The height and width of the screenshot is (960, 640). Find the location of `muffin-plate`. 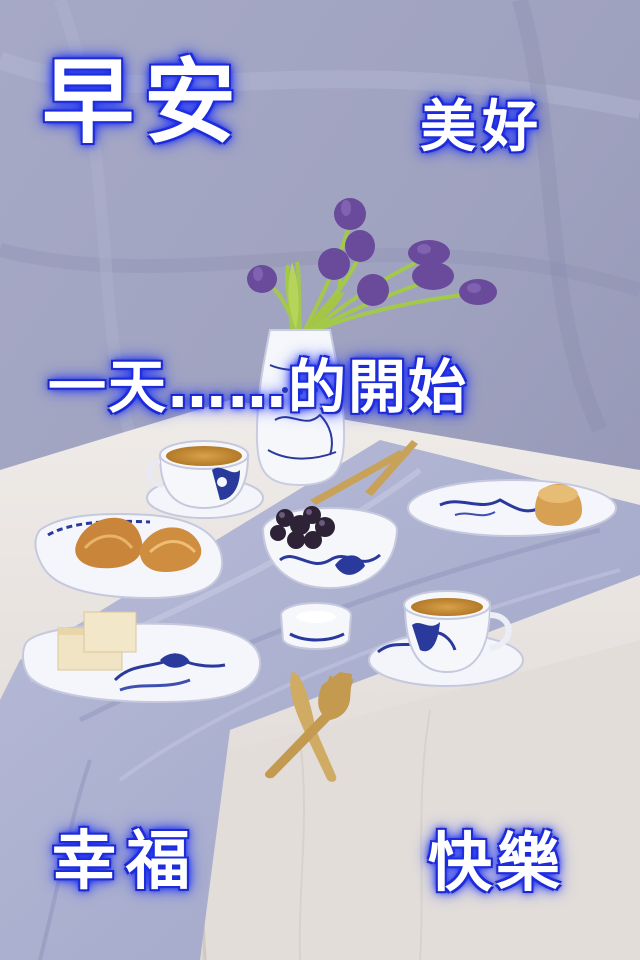

muffin-plate is located at coordinates (512, 508).